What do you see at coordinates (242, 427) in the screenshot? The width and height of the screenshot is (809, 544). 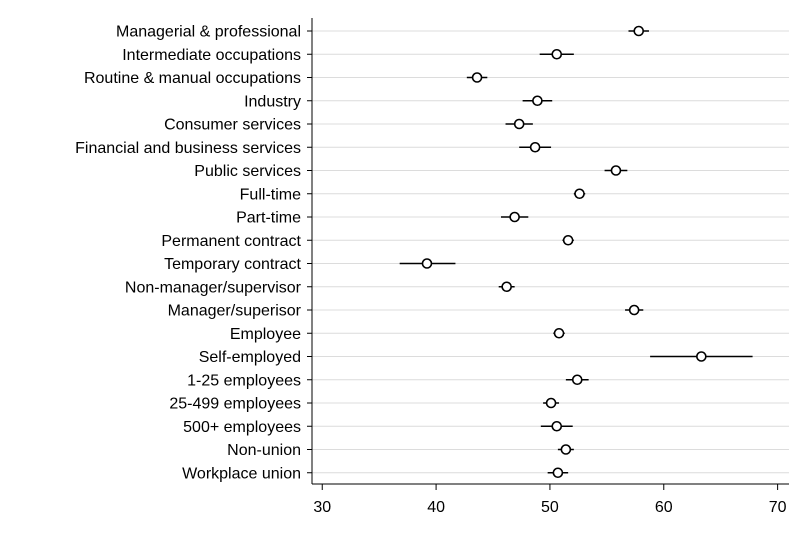 I see `category-label: 500+ employees` at bounding box center [242, 427].